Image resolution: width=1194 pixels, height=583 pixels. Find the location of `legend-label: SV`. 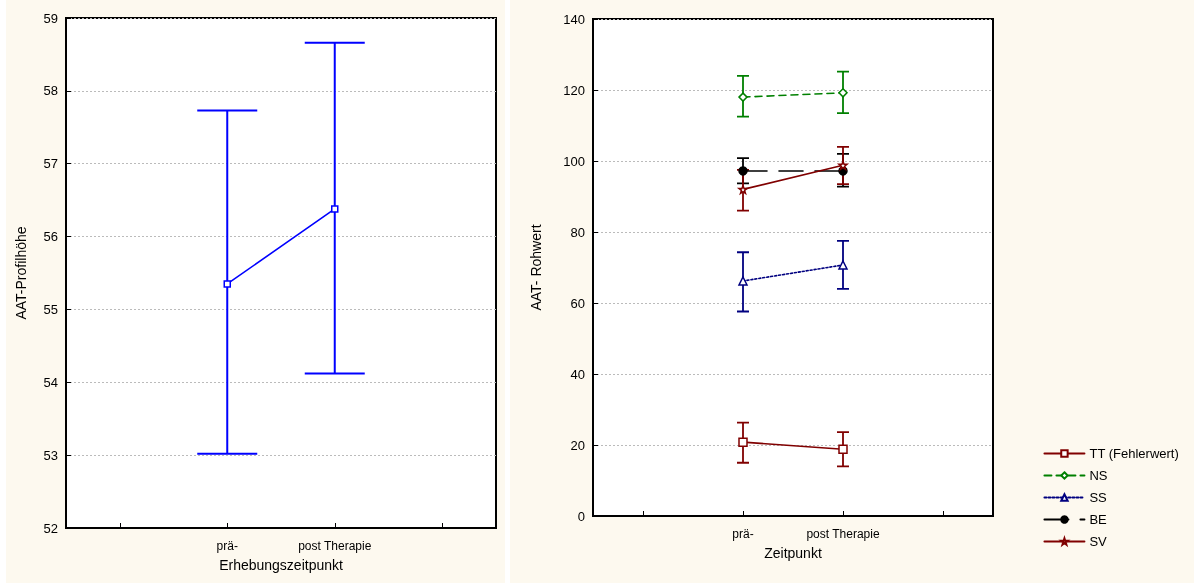

legend-label: SV is located at coordinates (1098, 541).